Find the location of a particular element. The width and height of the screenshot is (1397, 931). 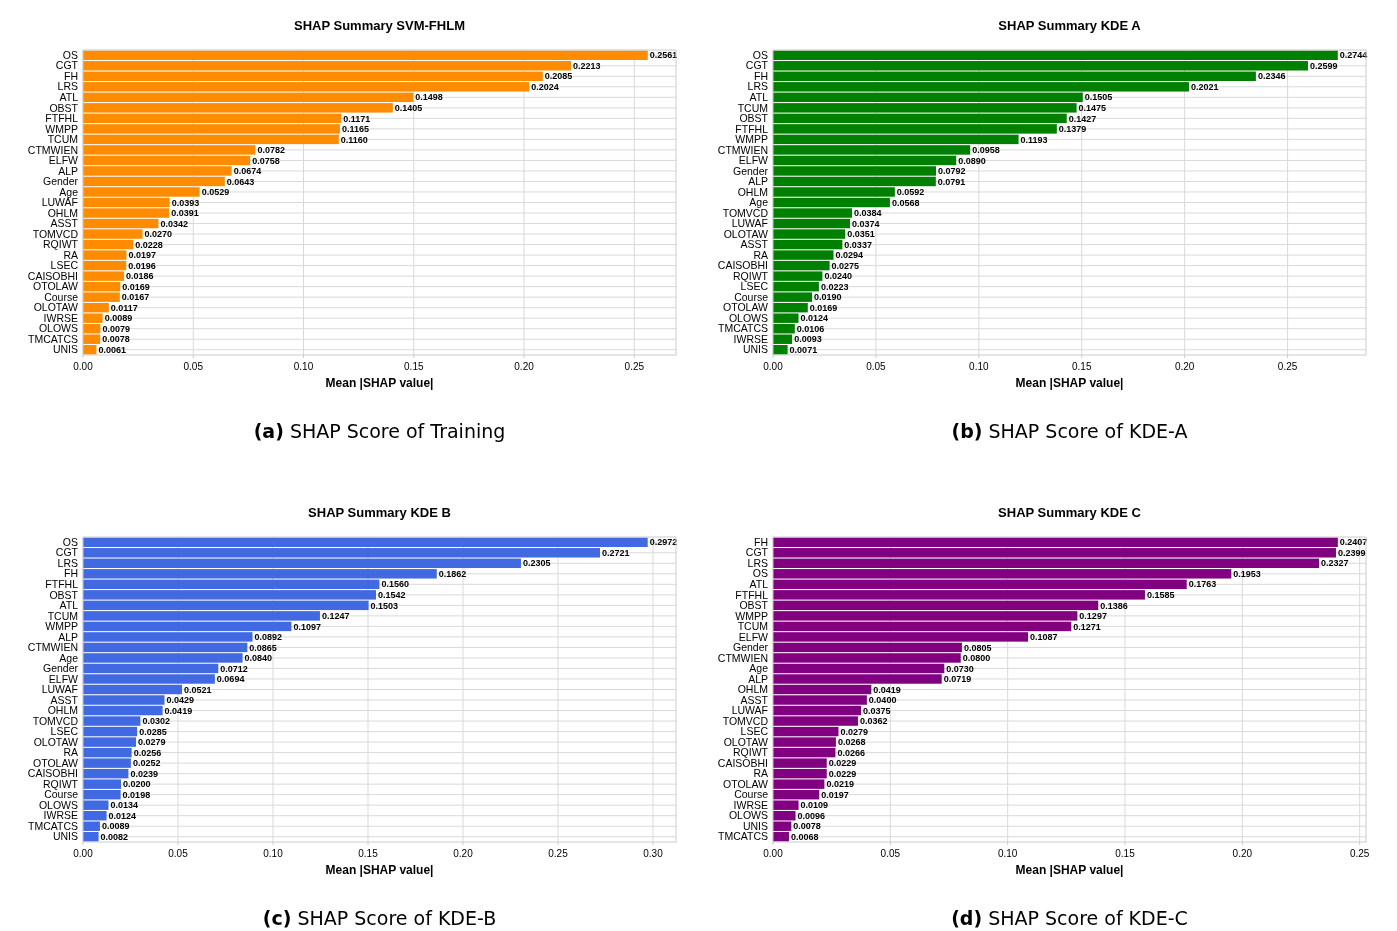

data-label: 0.0279 is located at coordinates (854, 731).